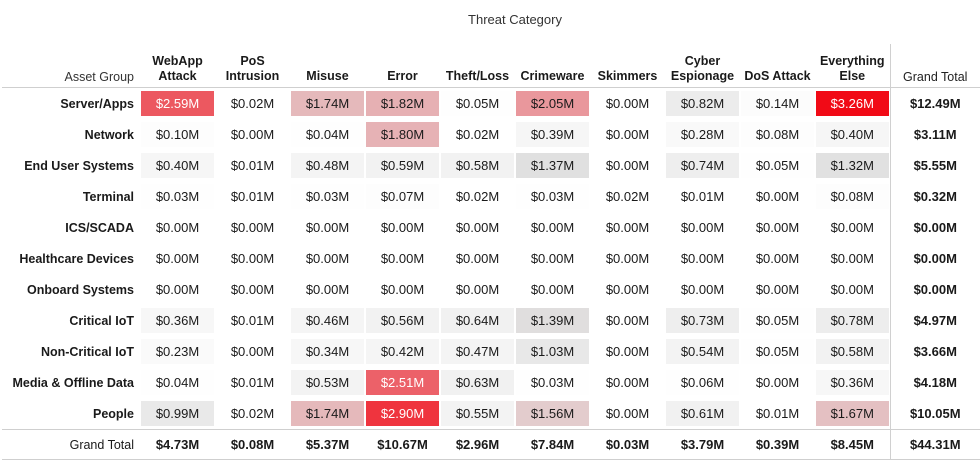 This screenshot has width=980, height=468. I want to click on column-grand-total: $4.73M, so click(177, 444).